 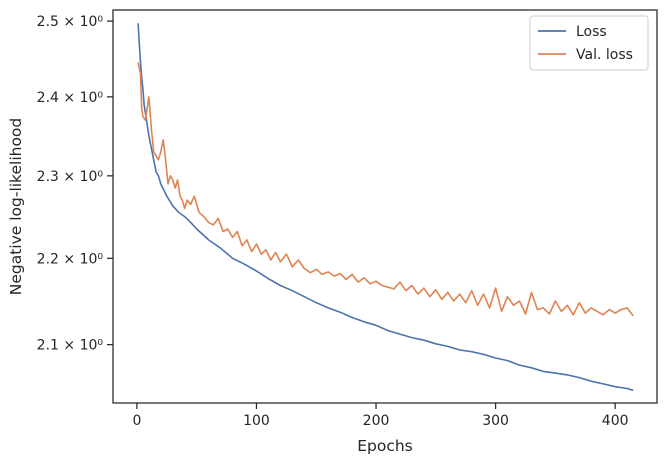 I want to click on x-tick-label: 400, so click(x=615, y=421).